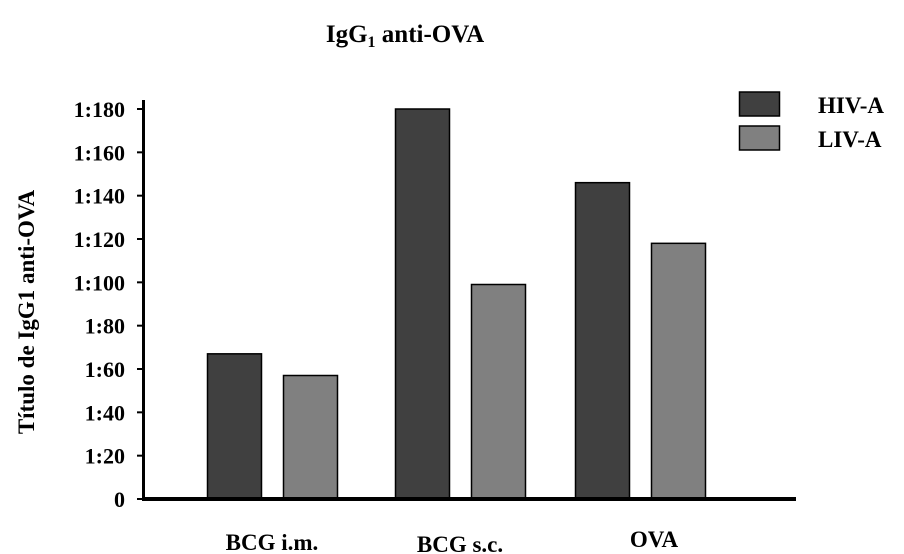 Image resolution: width=904 pixels, height=554 pixels. Describe the element at coordinates (105, 456) in the screenshot. I see `y-tick-label: 1:20` at that location.